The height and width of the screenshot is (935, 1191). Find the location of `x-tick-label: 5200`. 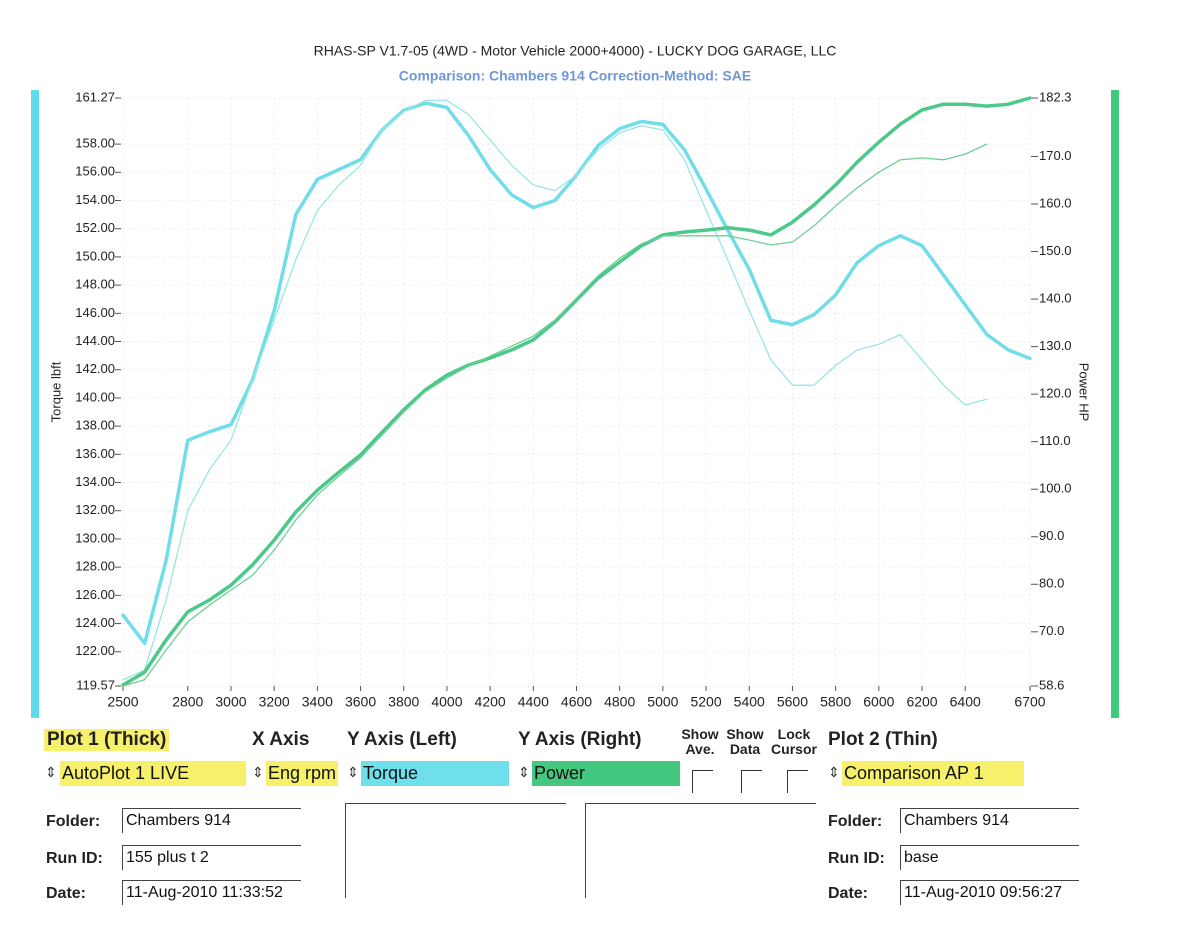

x-tick-label: 5200 is located at coordinates (705, 702).